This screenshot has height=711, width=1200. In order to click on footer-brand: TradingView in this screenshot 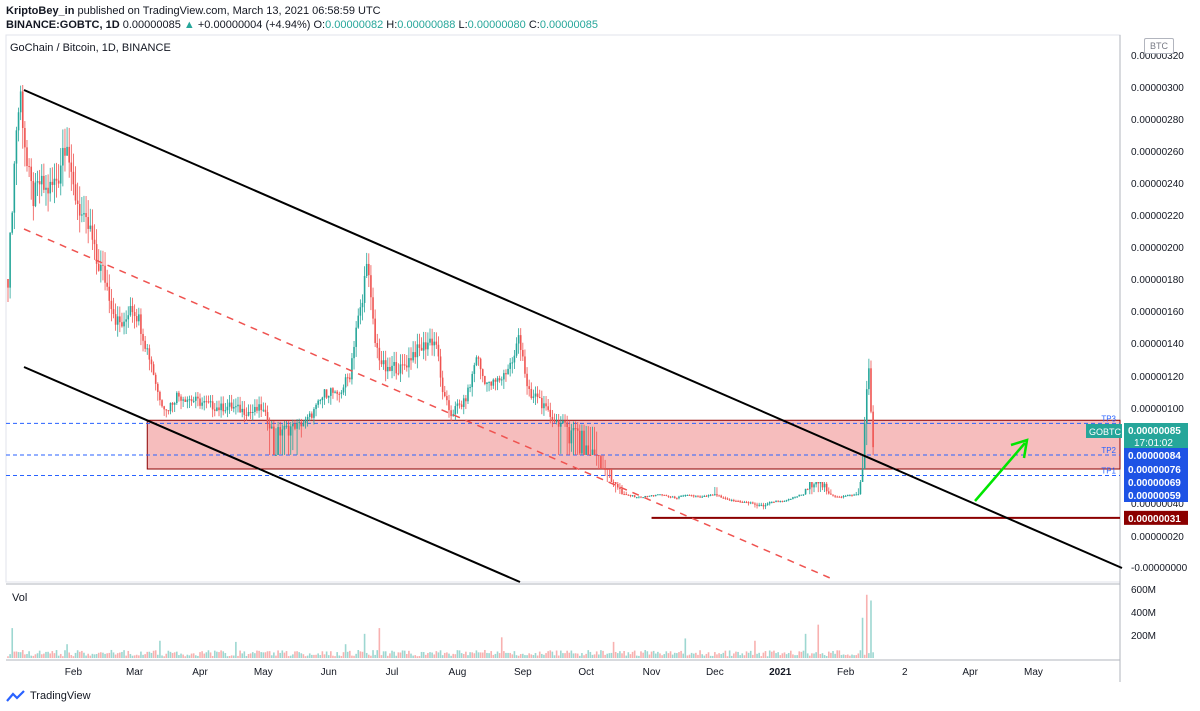, I will do `click(60, 696)`.